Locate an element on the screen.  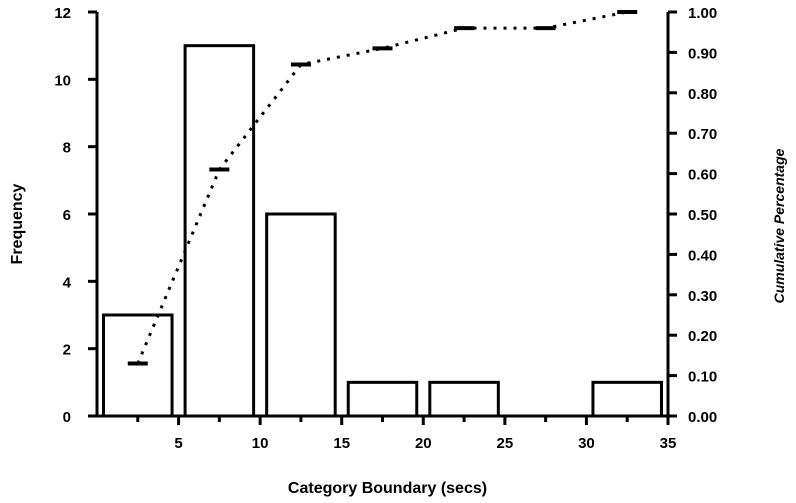
y-axis-left-title: Frequency is located at coordinates (17, 223).